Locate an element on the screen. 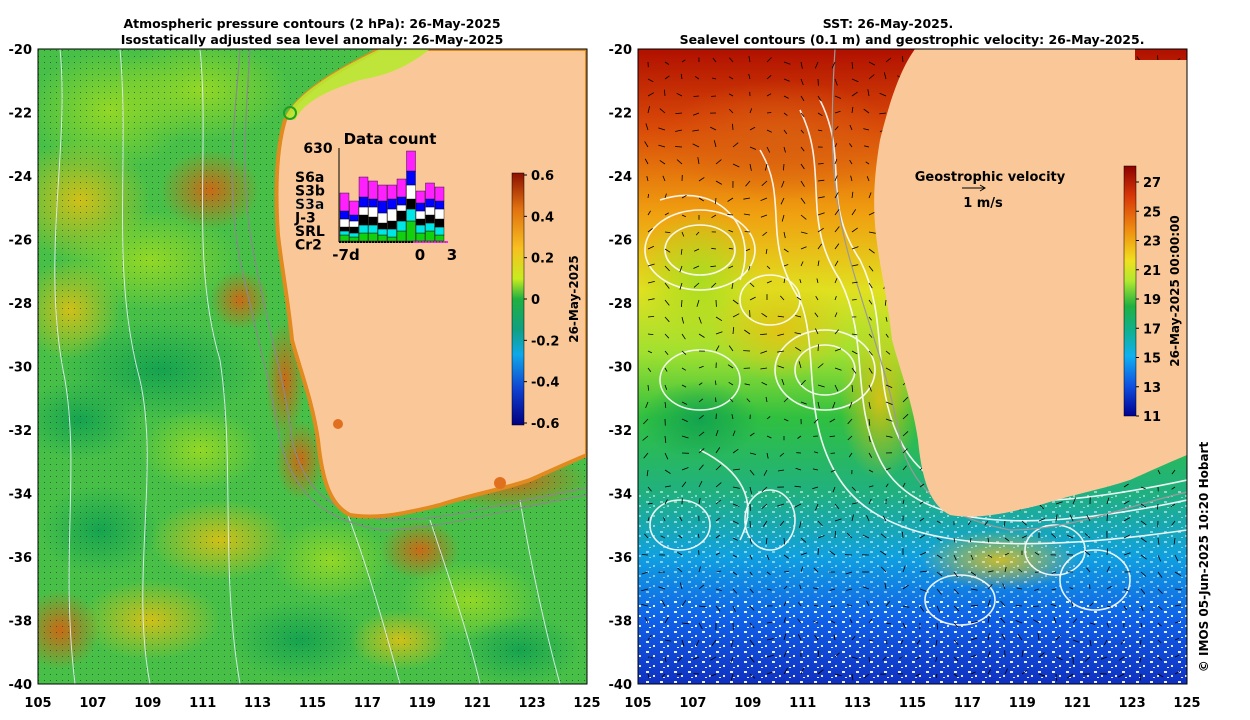 Image resolution: width=1250 pixels, height=720 pixels. lon-tick-left: 111 is located at coordinates (202, 703).